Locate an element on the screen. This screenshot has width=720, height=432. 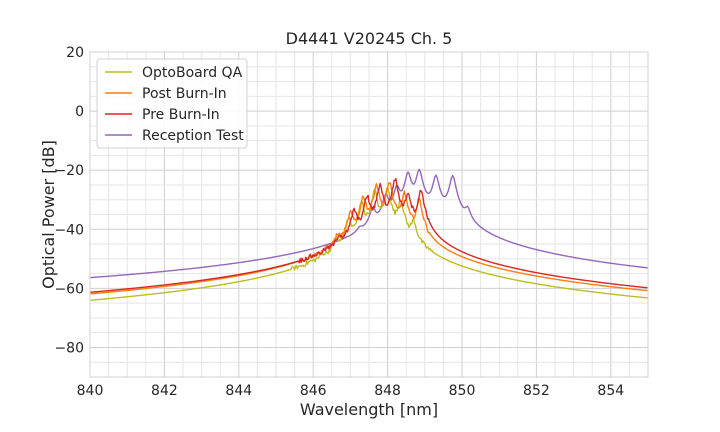
y-tick-label: −80 is located at coordinates (69, 348).